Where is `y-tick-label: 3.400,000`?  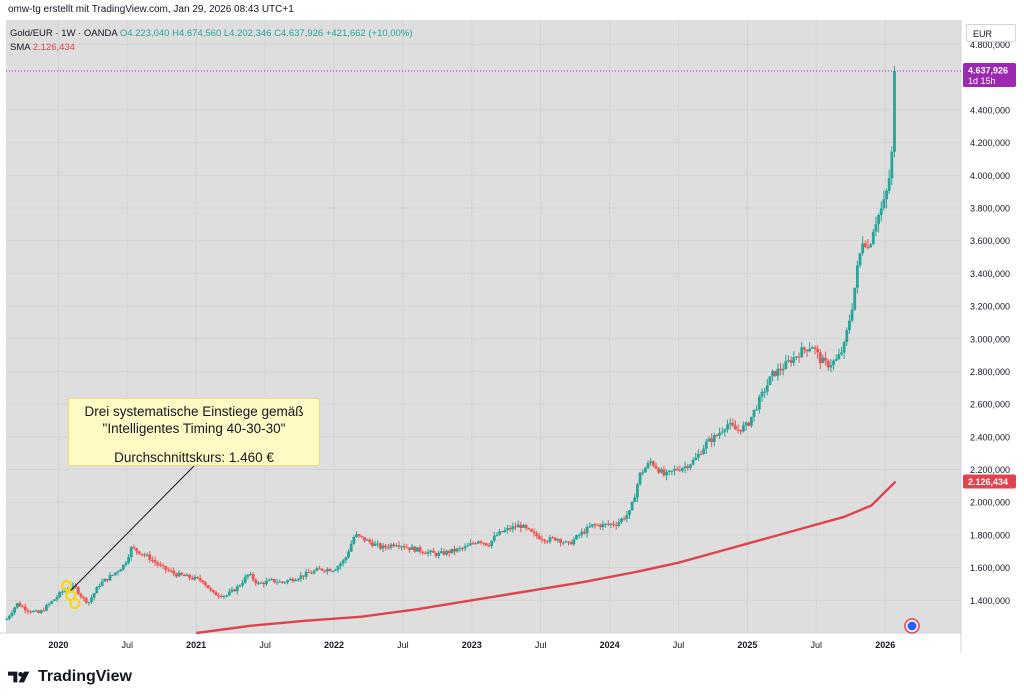
y-tick-label: 3.400,000 is located at coordinates (990, 274).